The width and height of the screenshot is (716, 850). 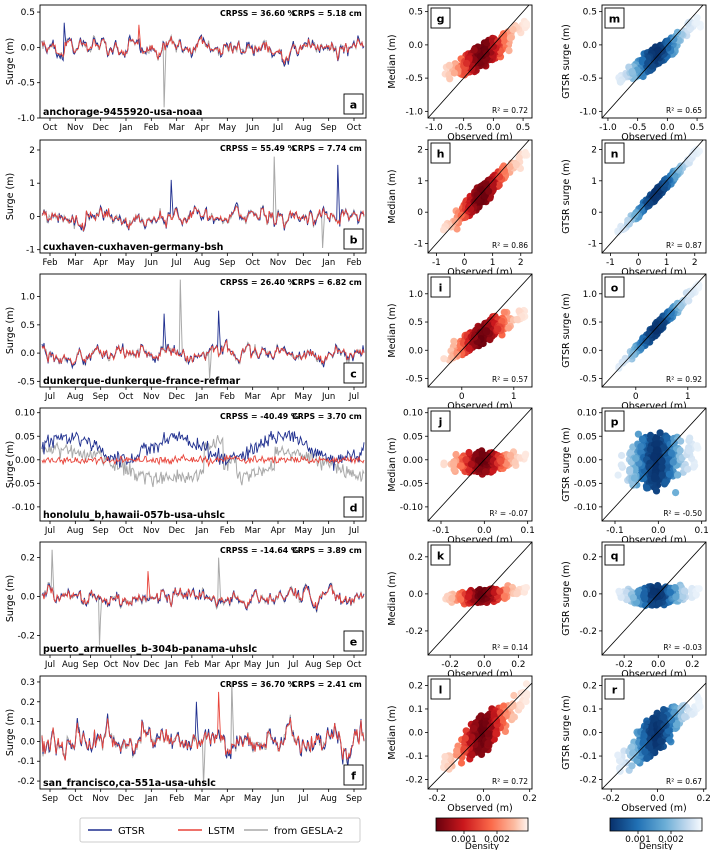 What do you see at coordinates (420, 150) in the screenshot?
I see `scatter_median-ytick-label-h: 2` at bounding box center [420, 150].